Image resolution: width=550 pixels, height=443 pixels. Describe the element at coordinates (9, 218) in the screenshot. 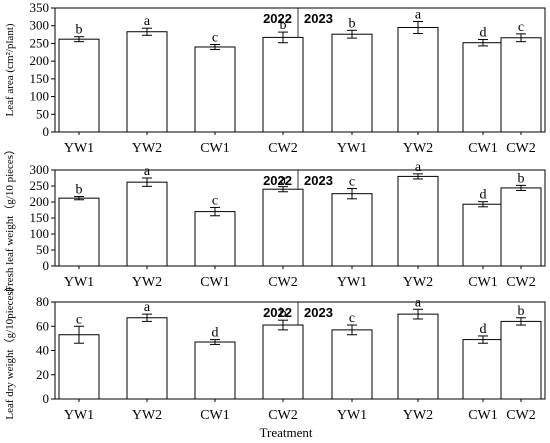

I see `y-axis-label: Fresh leaf weight（g/10 pieces）` at that location.